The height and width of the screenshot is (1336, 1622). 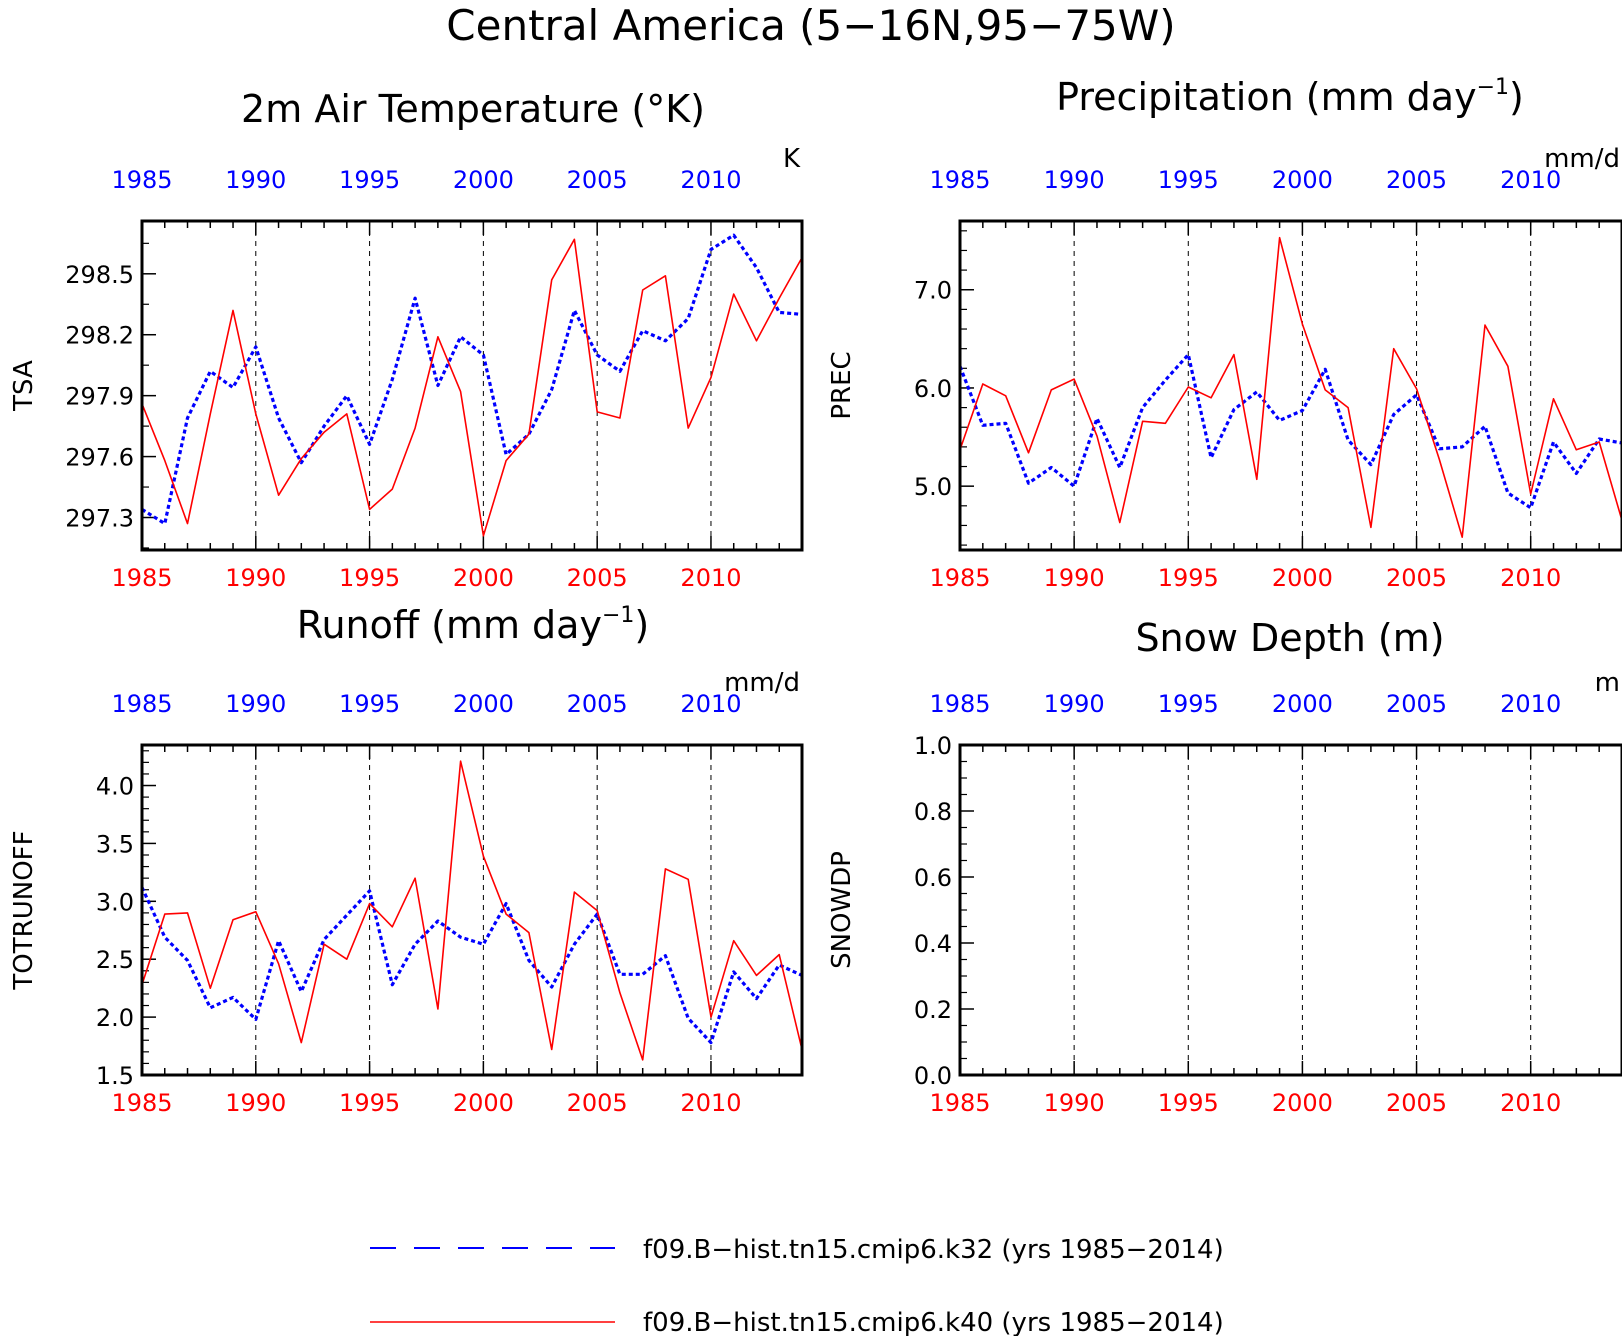 What do you see at coordinates (933, 487) in the screenshot?
I see `y-tick-label: 5.0` at bounding box center [933, 487].